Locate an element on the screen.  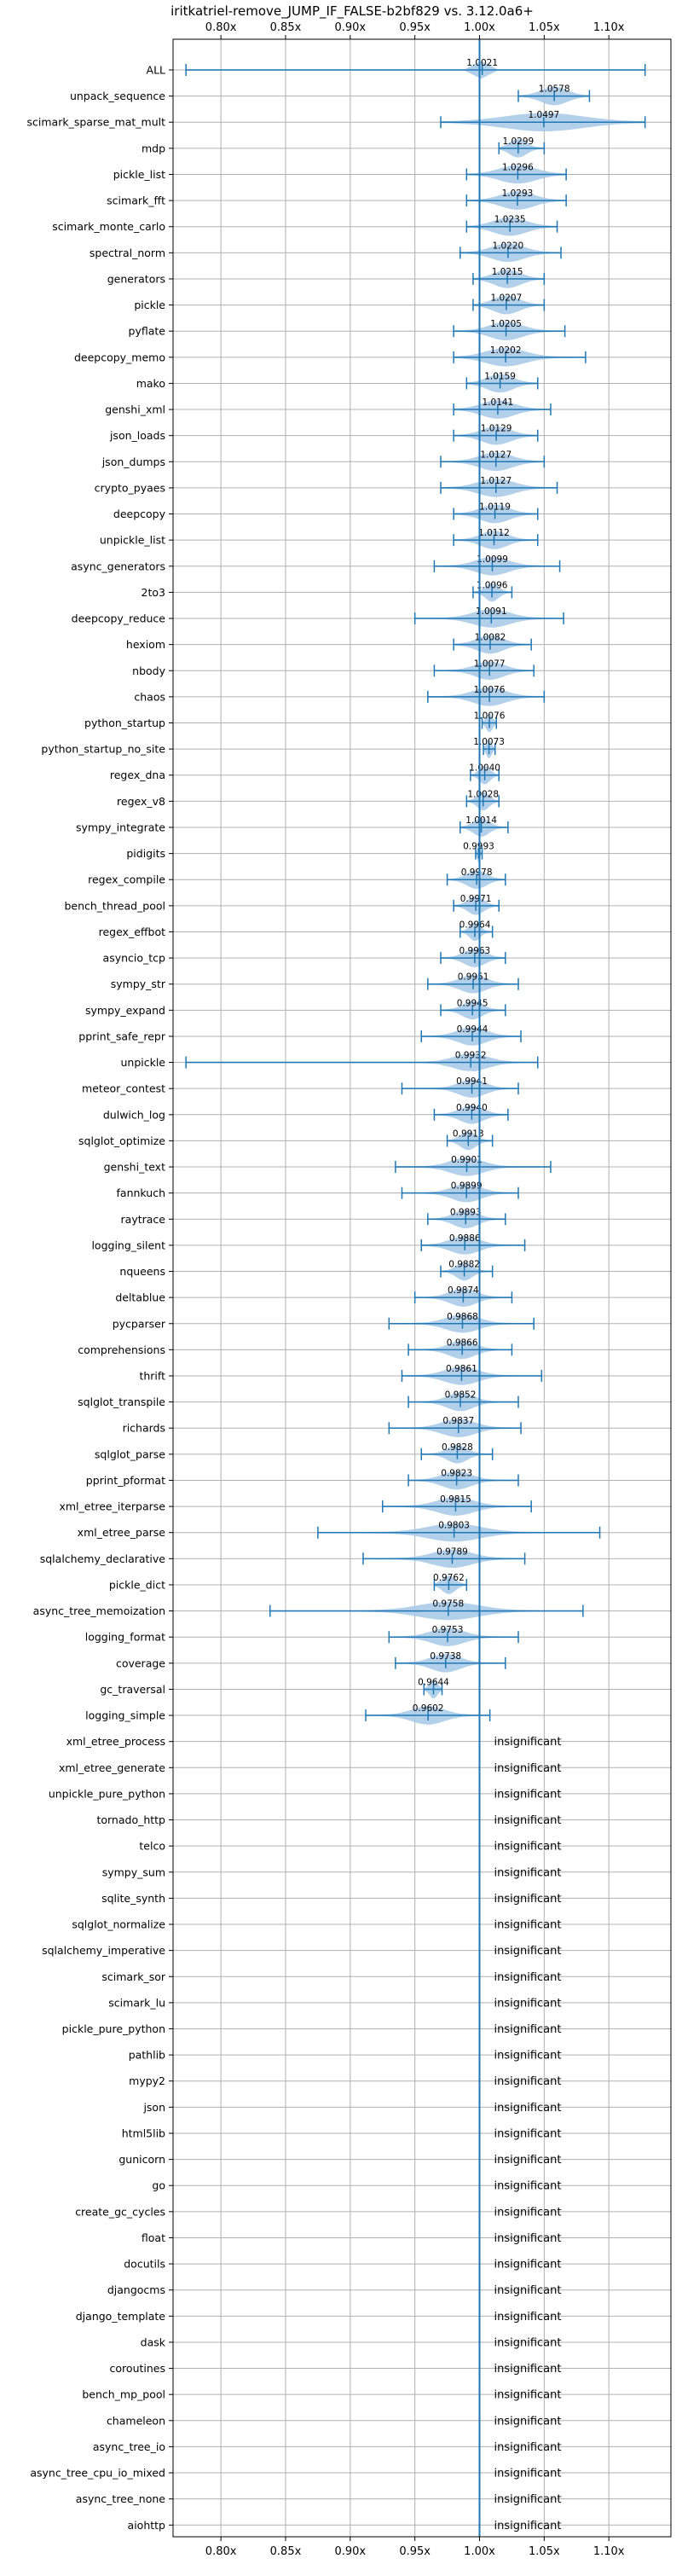
benchmark-violin: 0.9852 is located at coordinates (463, 1401).